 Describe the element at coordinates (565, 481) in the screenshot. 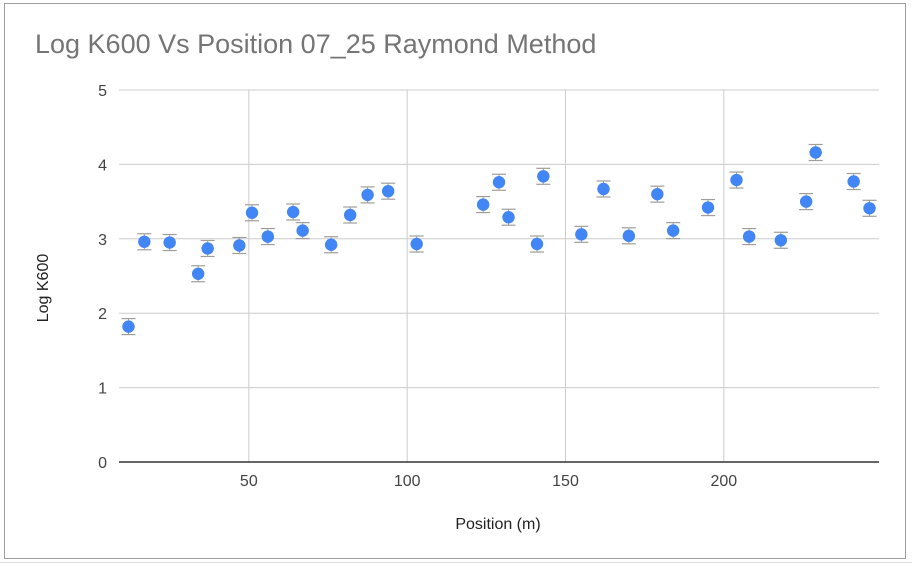

I see `x-tick-label: 150` at that location.